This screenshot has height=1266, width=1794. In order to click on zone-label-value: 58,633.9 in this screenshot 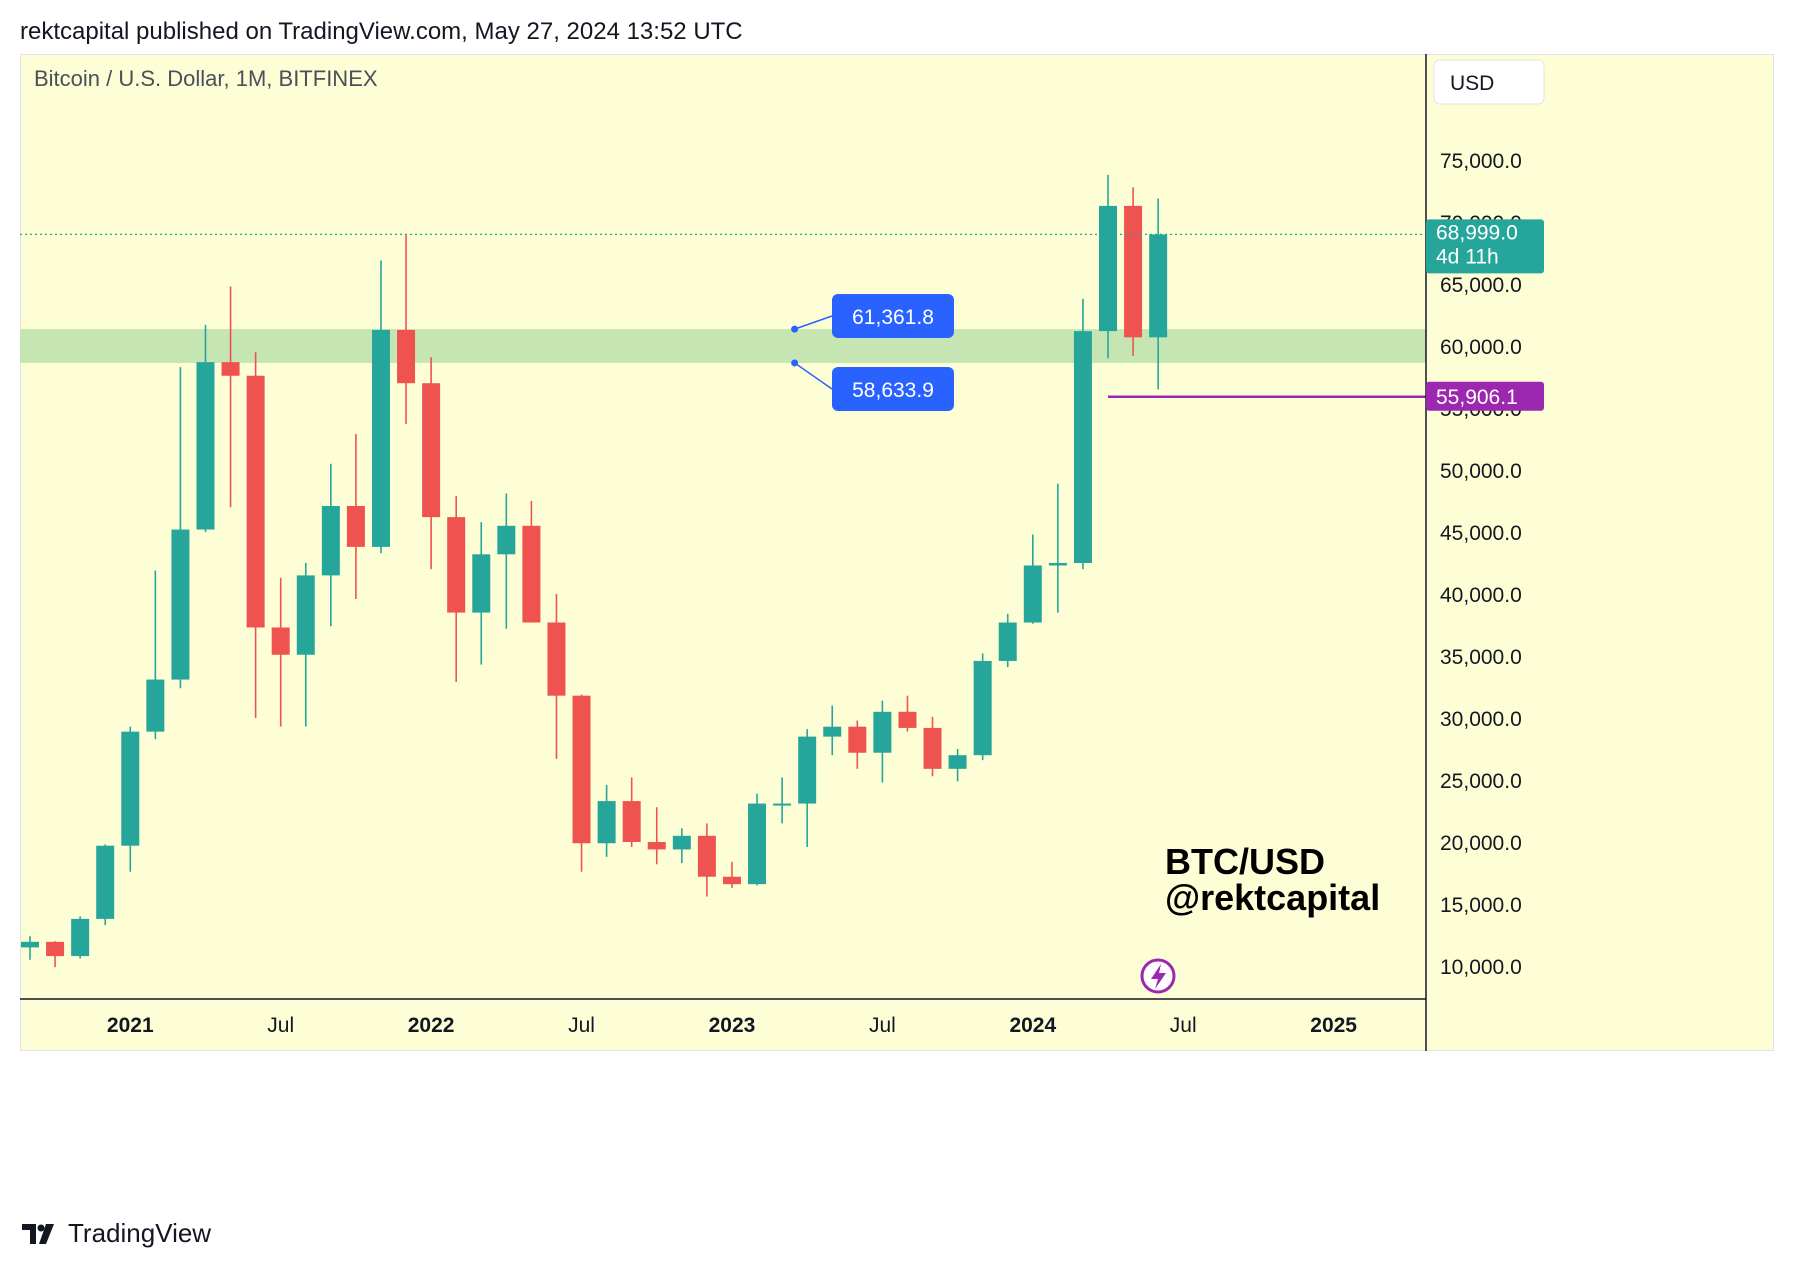, I will do `click(893, 390)`.